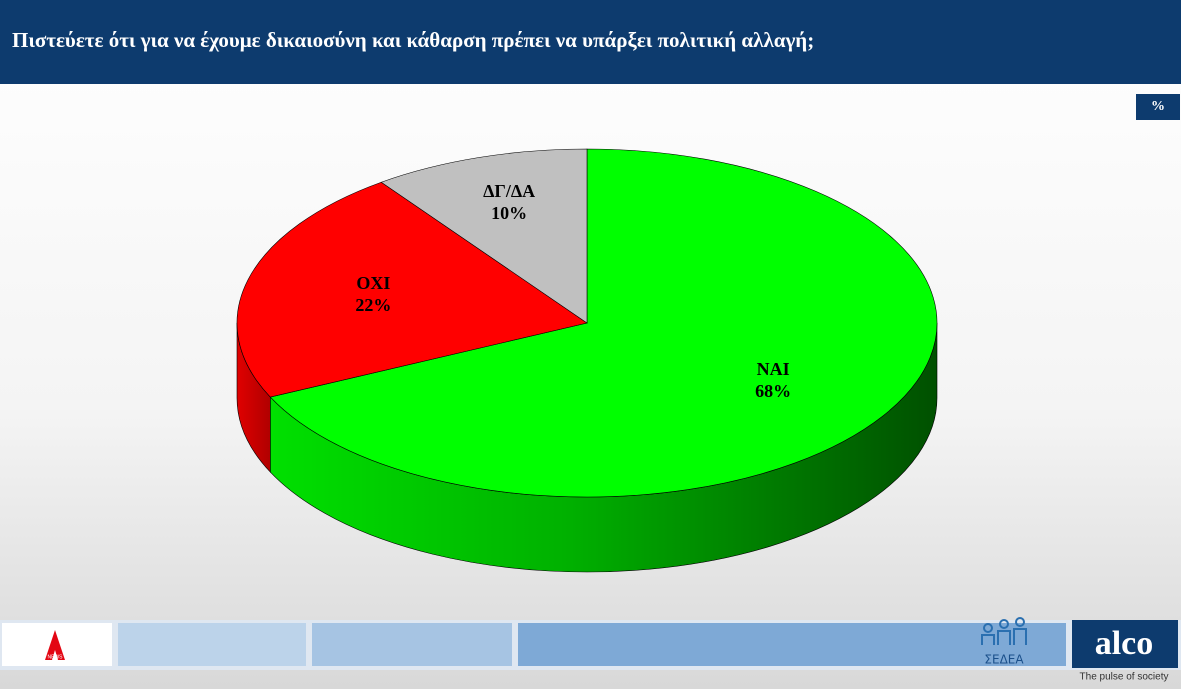 This screenshot has height=694, width=1181. What do you see at coordinates (773, 391) in the screenshot?
I see `slice-value-label: 68%` at bounding box center [773, 391].